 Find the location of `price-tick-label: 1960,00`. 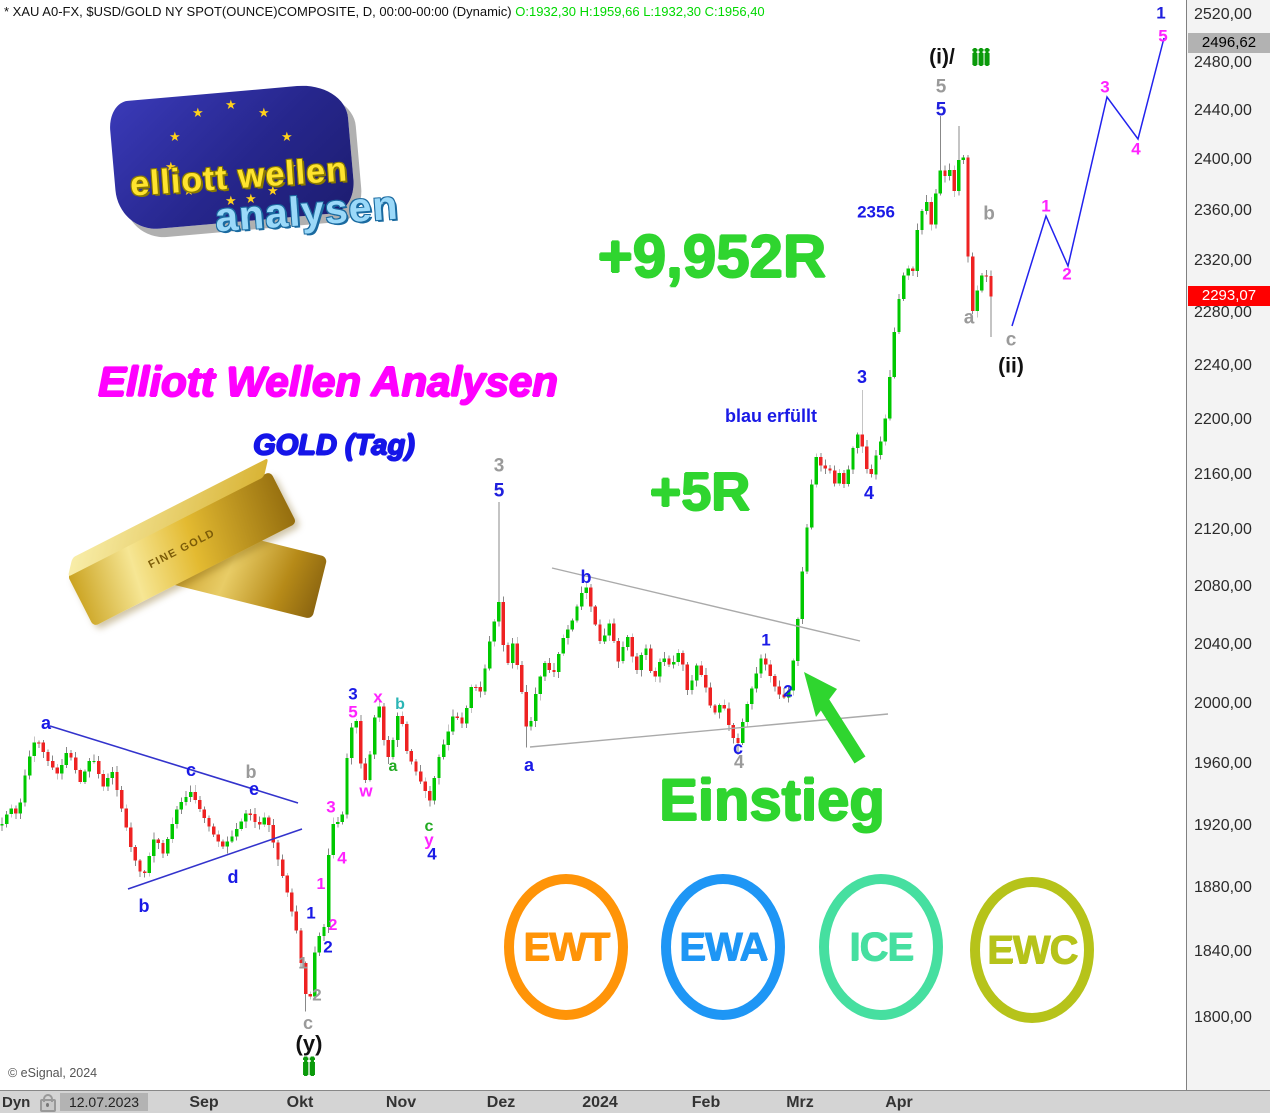

price-tick-label: 1960,00 is located at coordinates (1223, 764).